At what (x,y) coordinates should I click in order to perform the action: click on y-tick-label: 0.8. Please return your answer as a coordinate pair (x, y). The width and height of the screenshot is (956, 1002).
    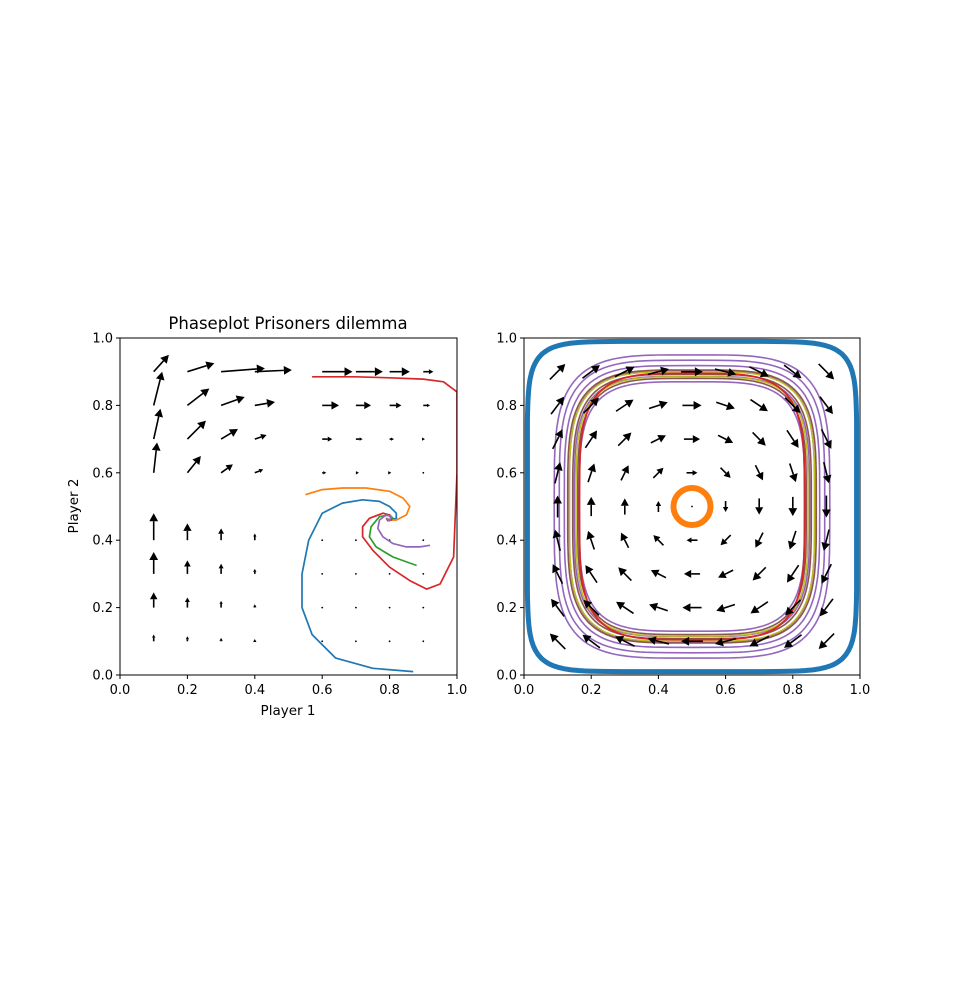
    Looking at the image, I should click on (102, 406).